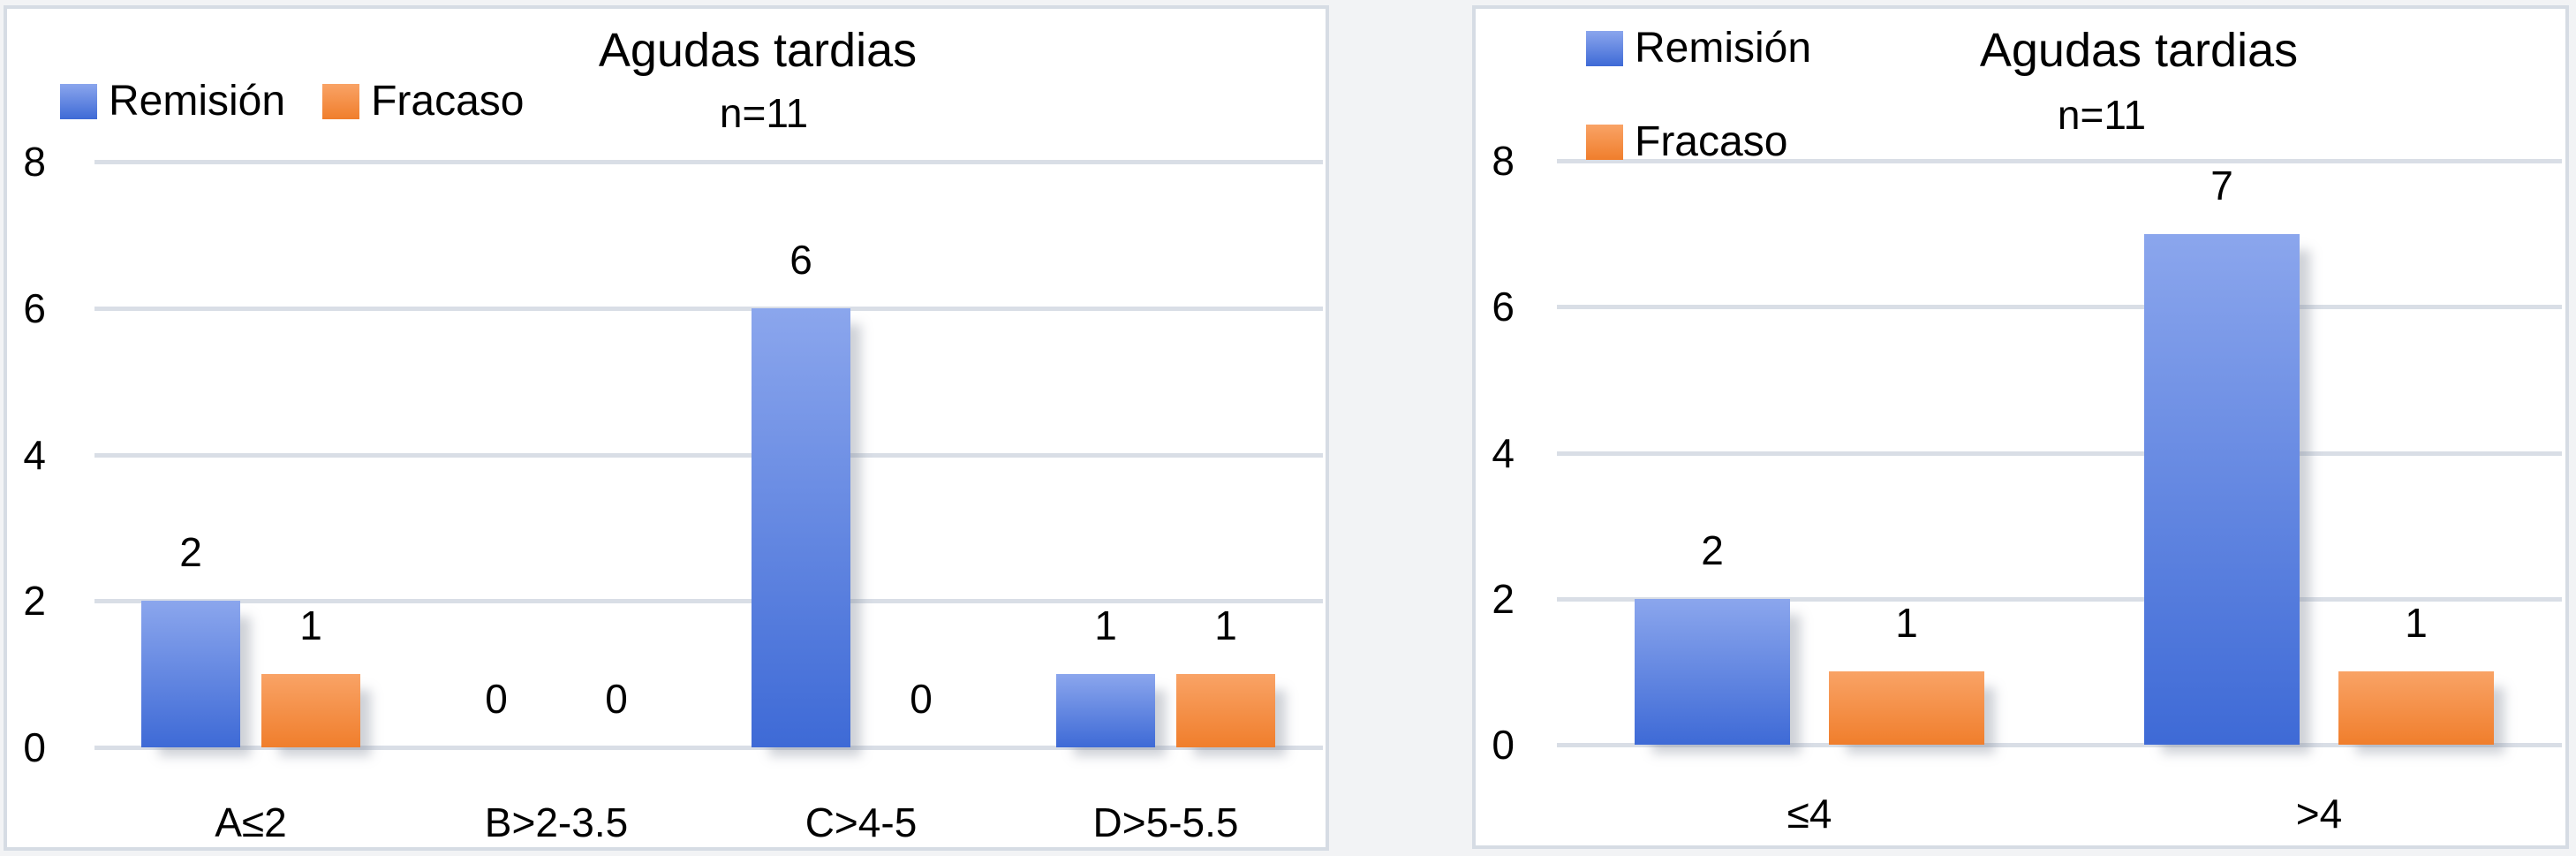 Image resolution: width=2576 pixels, height=856 pixels. Describe the element at coordinates (1810, 814) in the screenshot. I see `x-axis-category-label: ≤4` at that location.